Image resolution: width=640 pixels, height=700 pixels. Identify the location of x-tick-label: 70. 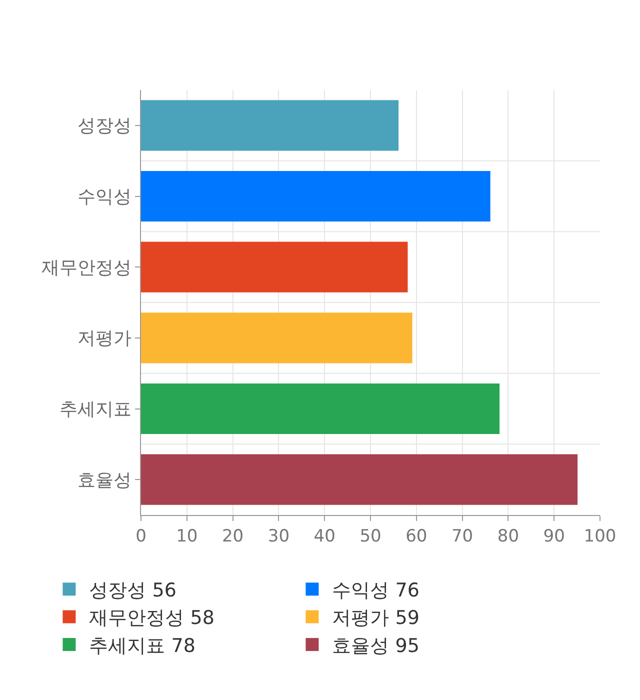
(462, 536).